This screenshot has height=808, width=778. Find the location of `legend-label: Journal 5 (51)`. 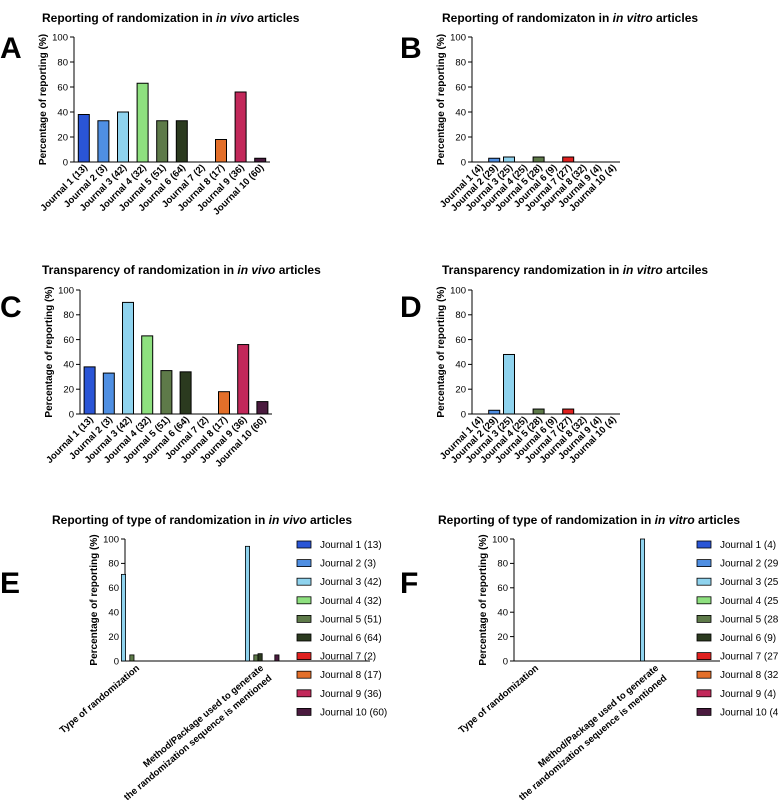

legend-label: Journal 5 (51) is located at coordinates (351, 619).